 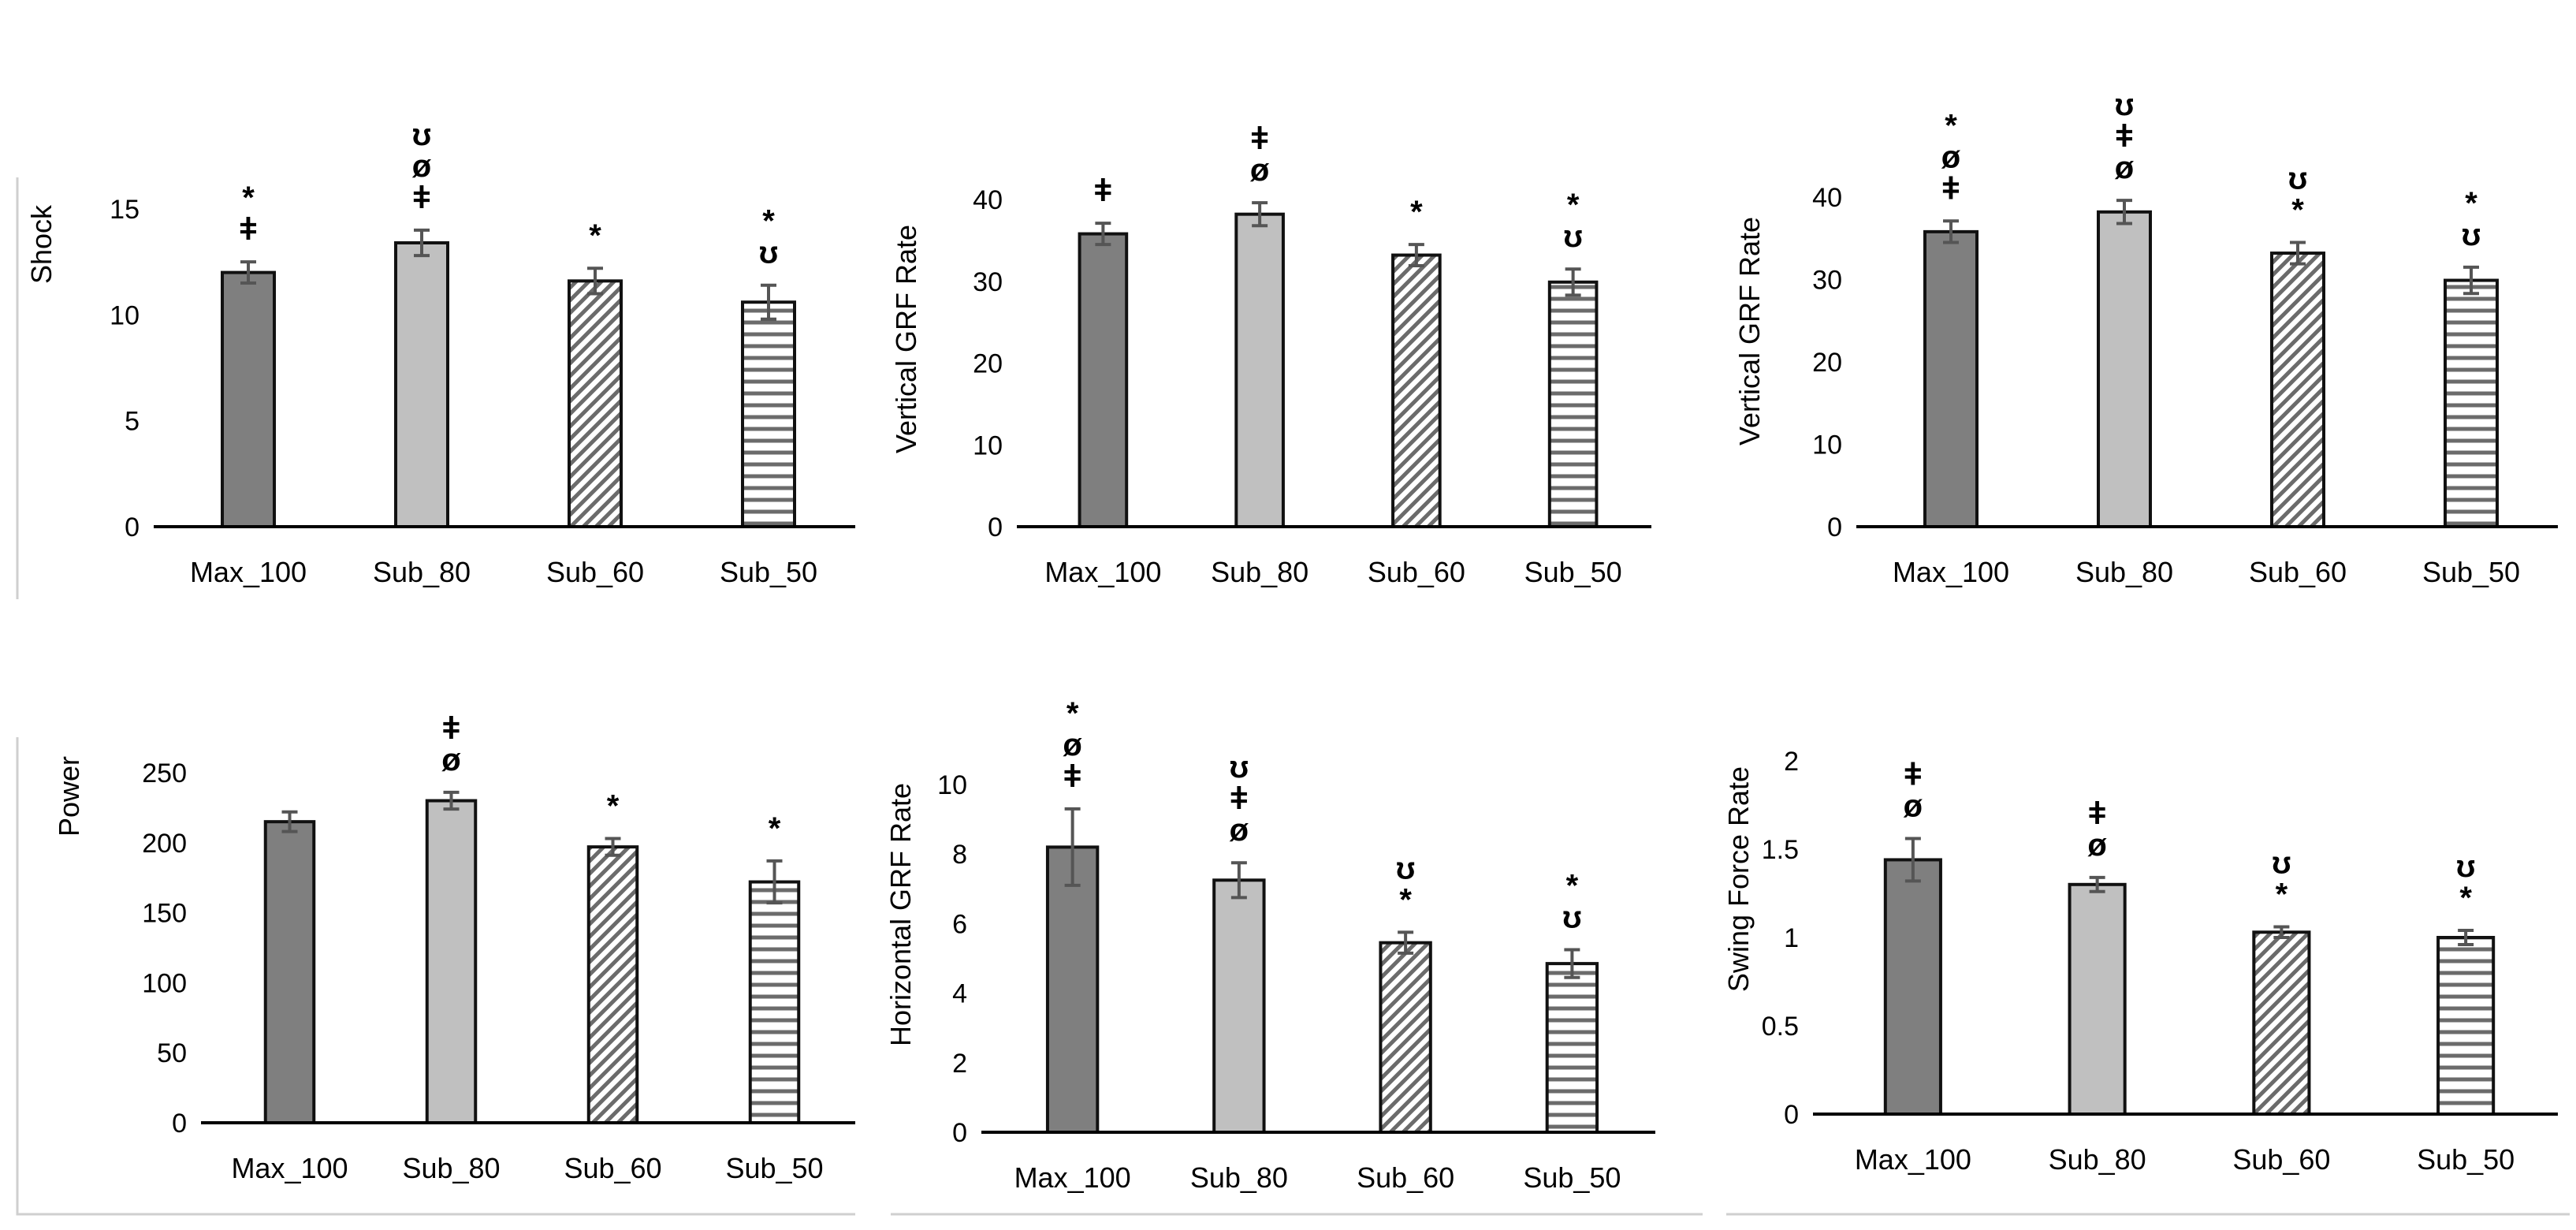 What do you see at coordinates (959, 924) in the screenshot?
I see `y-tick-label: 6` at bounding box center [959, 924].